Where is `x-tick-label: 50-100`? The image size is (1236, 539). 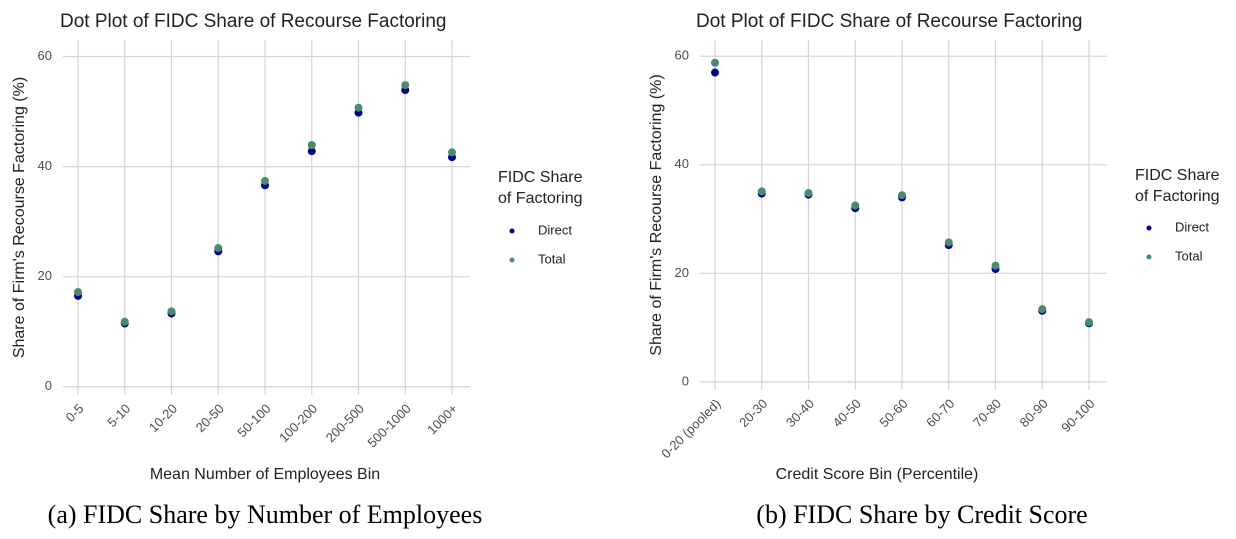
x-tick-label: 50-100 is located at coordinates (253, 420).